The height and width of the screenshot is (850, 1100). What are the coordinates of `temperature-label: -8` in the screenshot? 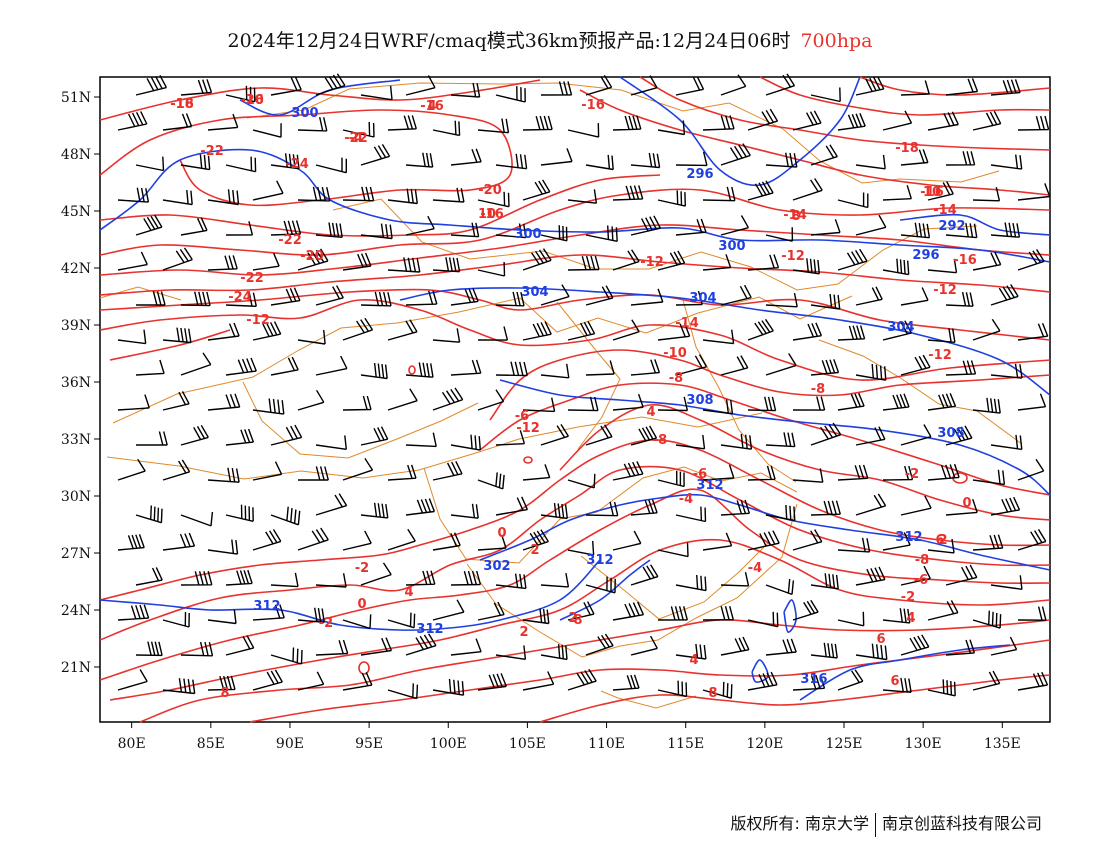 It's located at (818, 389).